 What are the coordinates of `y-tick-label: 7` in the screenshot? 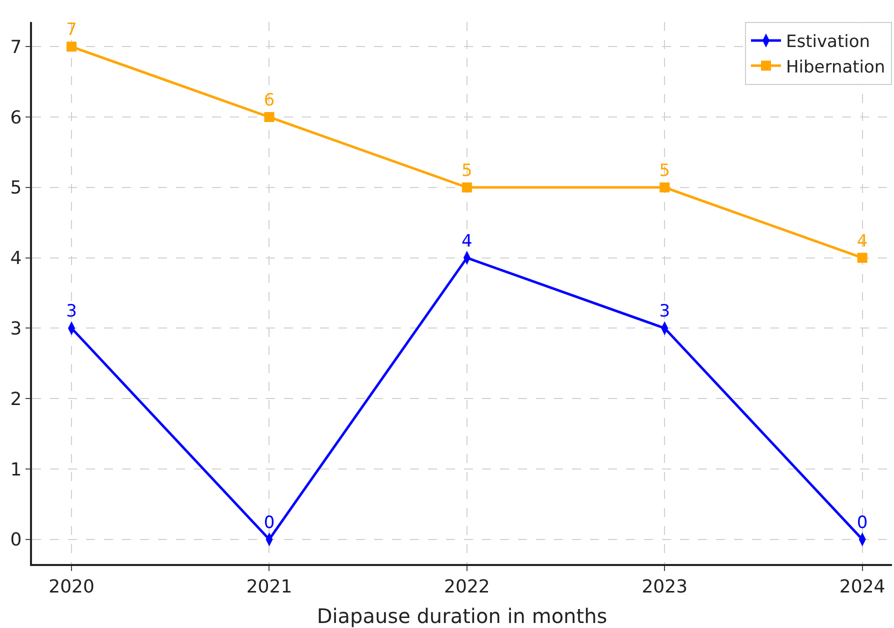 It's located at (16, 47).